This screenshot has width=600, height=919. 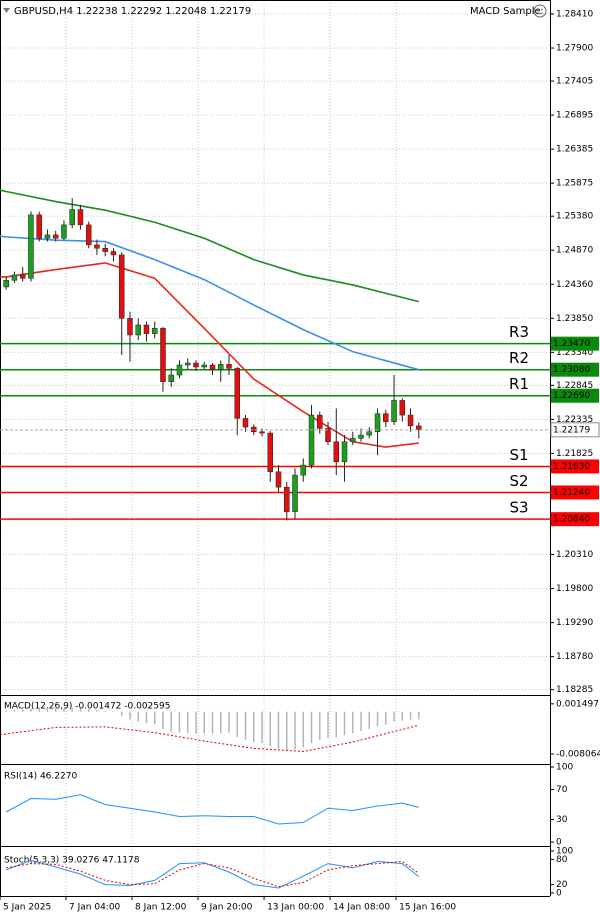 What do you see at coordinates (571, 520) in the screenshot?
I see `price-label: 1.20840` at bounding box center [571, 520].